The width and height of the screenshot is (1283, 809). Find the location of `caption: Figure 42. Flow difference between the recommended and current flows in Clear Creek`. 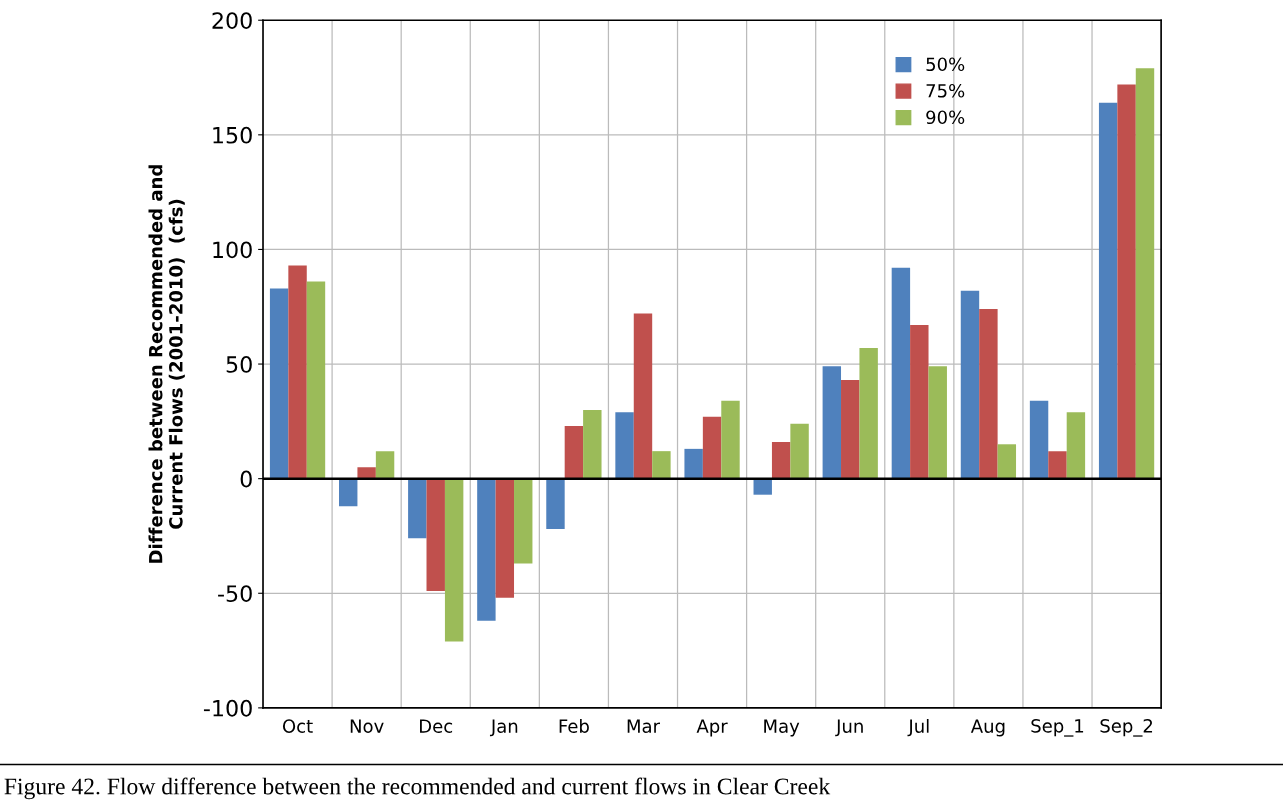

caption: Figure 42. Flow difference between the recommended and current flows in Clear Creek is located at coordinates (417, 788).